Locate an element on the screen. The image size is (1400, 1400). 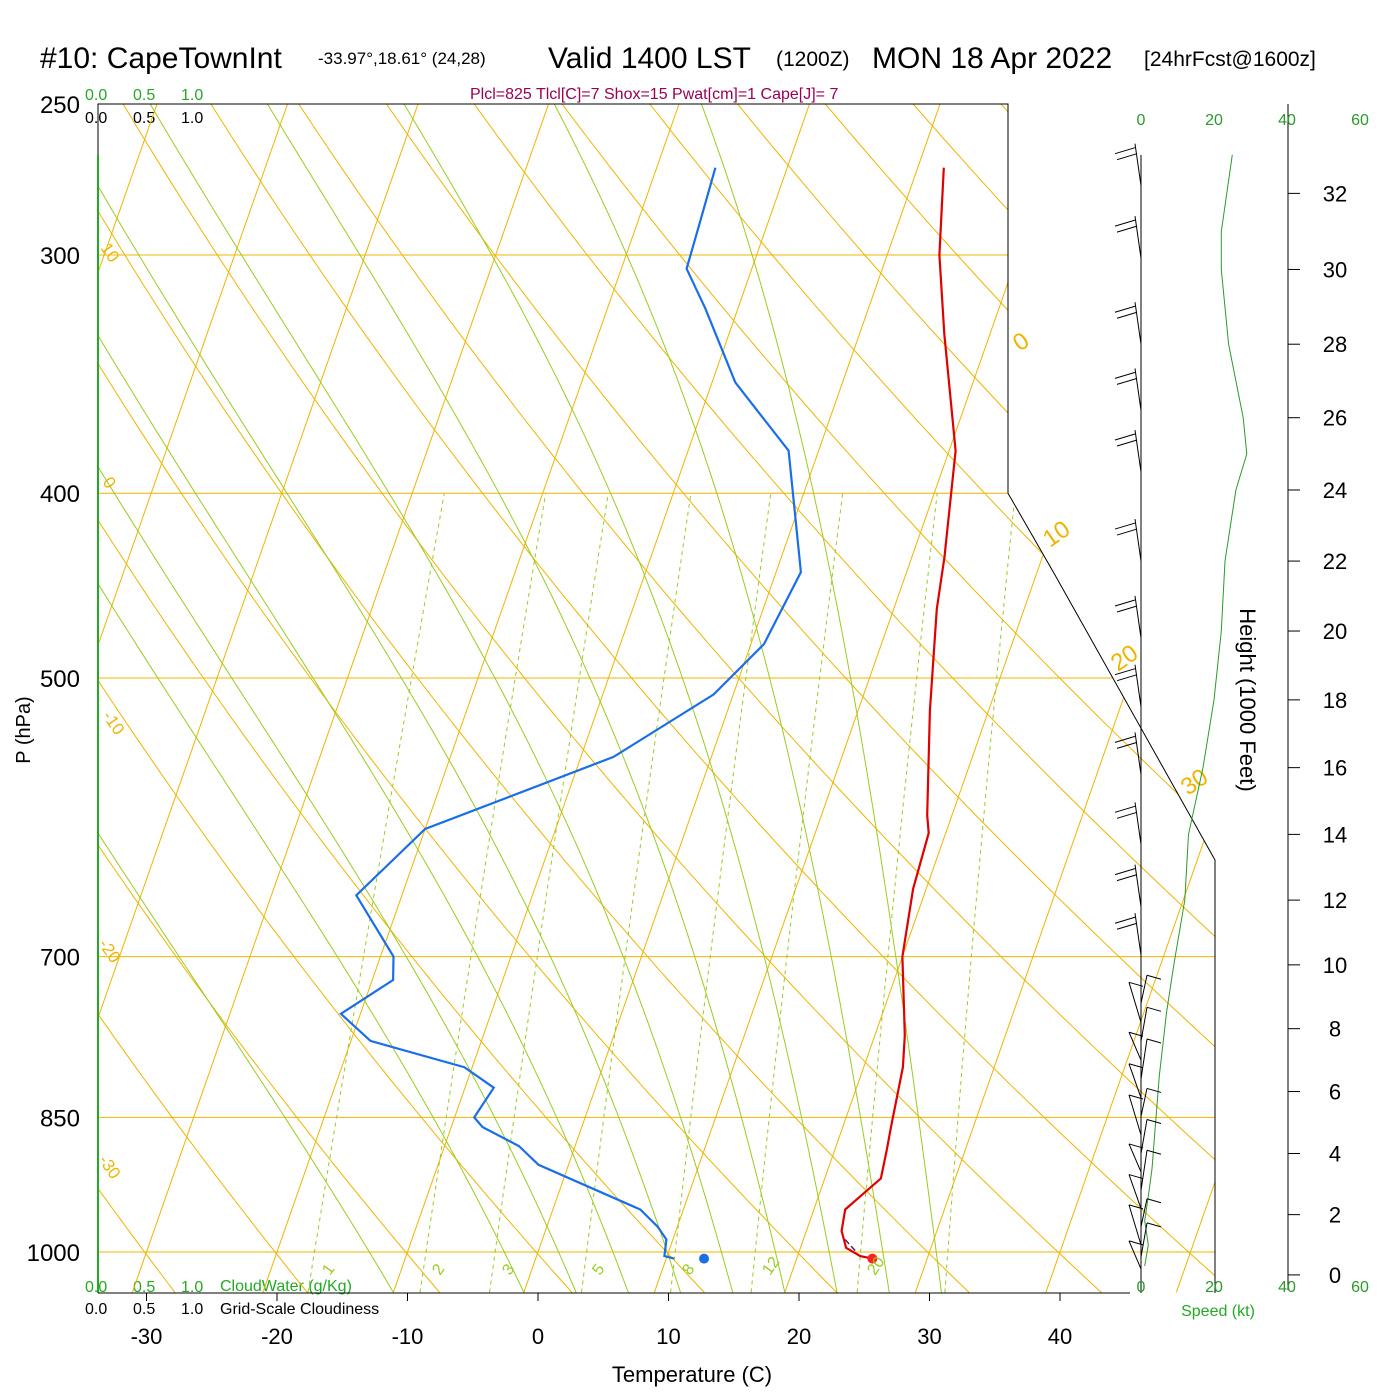
height-tick-label: 4 is located at coordinates (1335, 1154).